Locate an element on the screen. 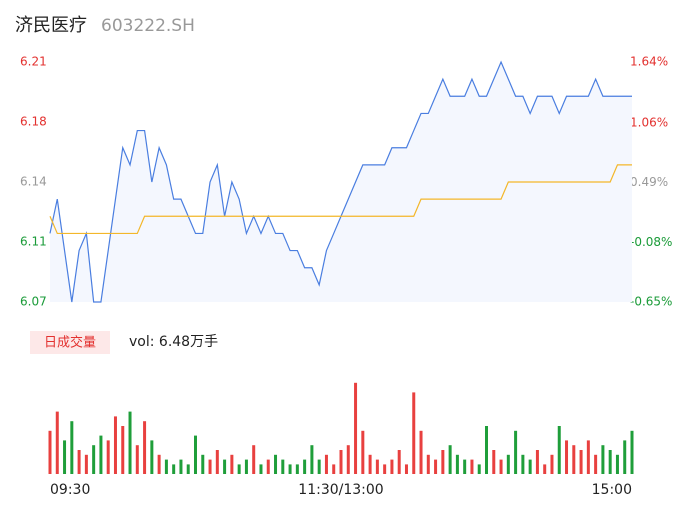 The width and height of the screenshot is (686, 524). x-tick-label: 11:30/13:00 is located at coordinates (340, 490).